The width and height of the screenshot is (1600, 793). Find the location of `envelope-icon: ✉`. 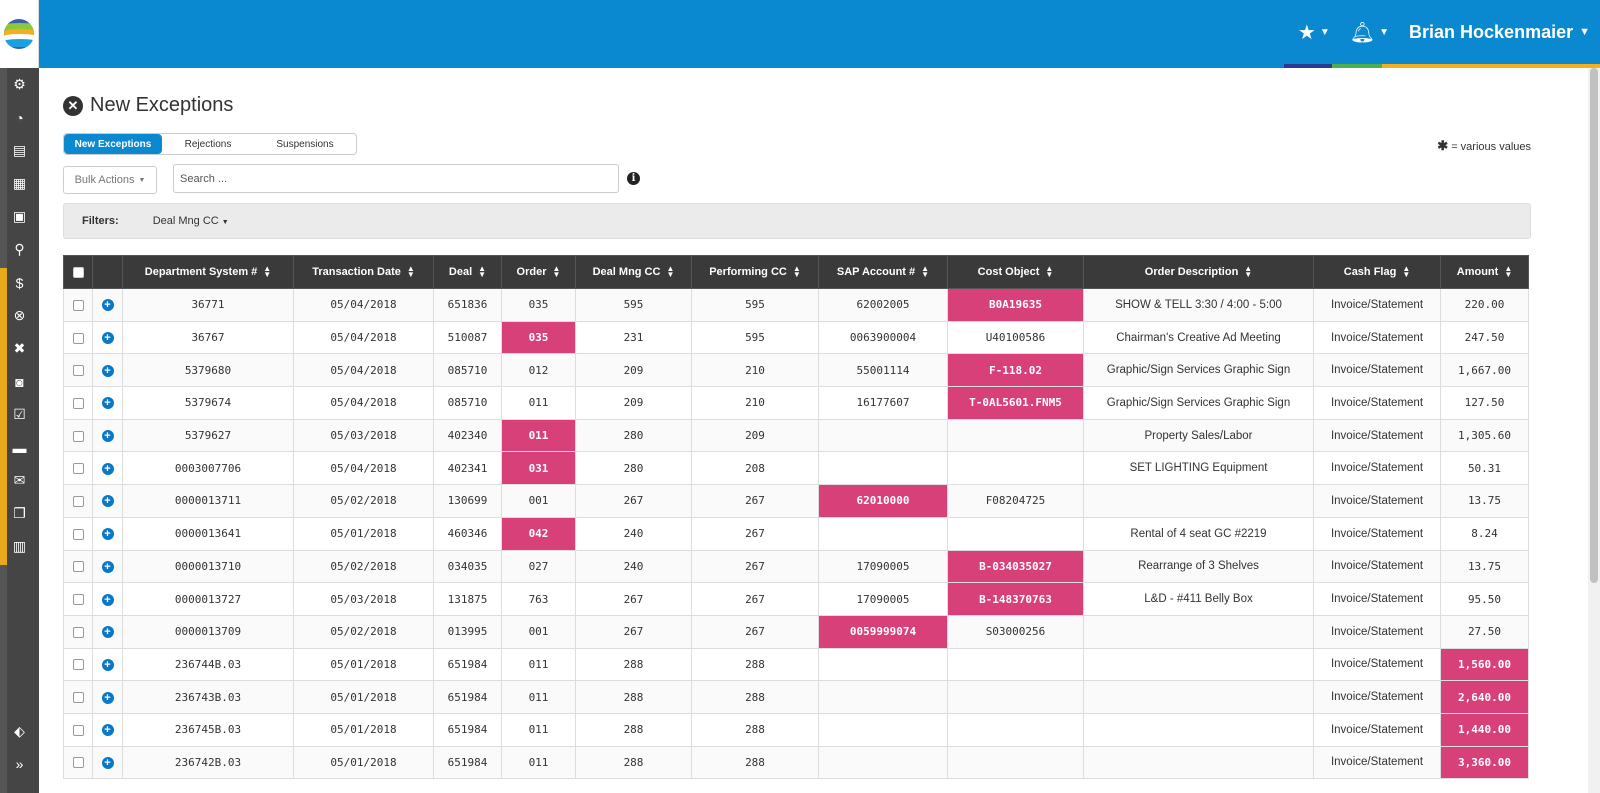

envelope-icon: ✉ is located at coordinates (19, 480).